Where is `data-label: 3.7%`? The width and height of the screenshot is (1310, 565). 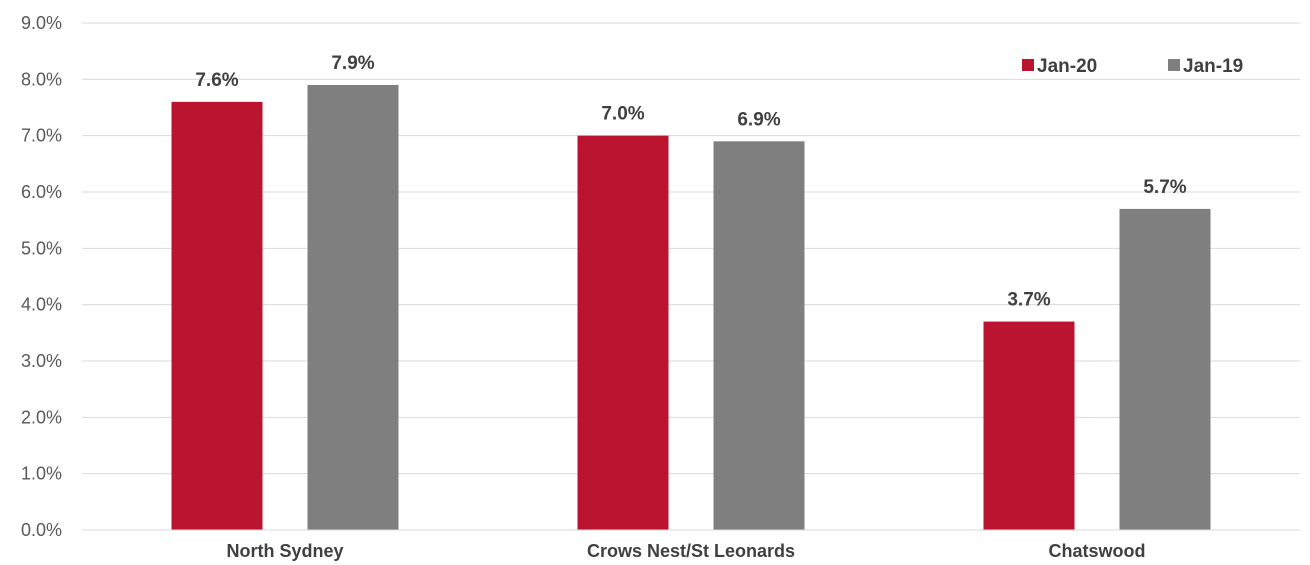 data-label: 3.7% is located at coordinates (1028, 300).